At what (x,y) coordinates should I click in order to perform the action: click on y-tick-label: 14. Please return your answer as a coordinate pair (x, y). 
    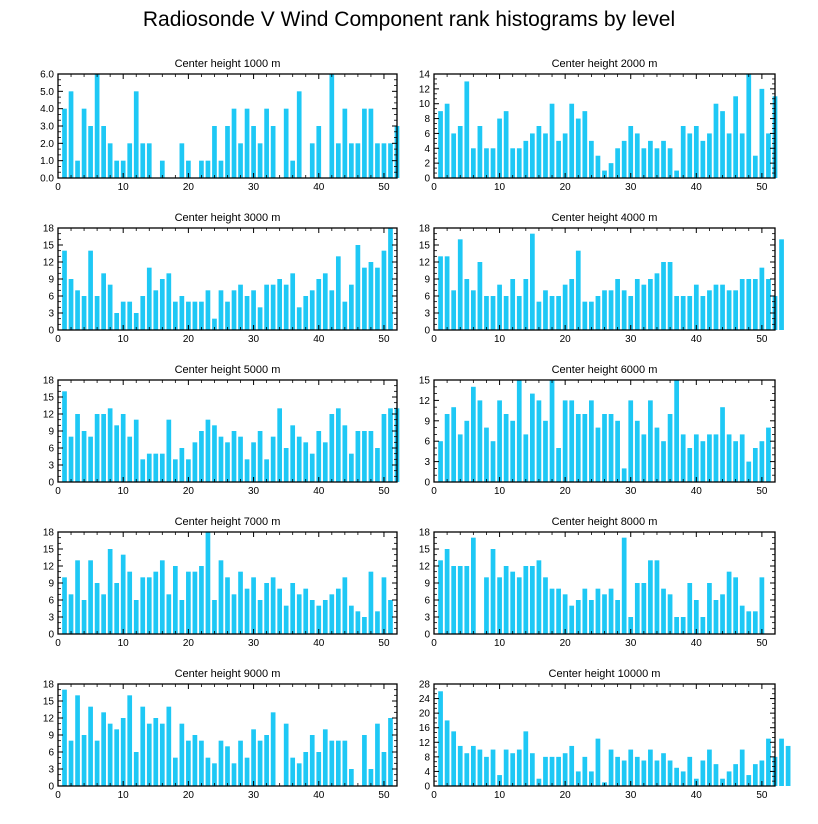
    Looking at the image, I should click on (425, 75).